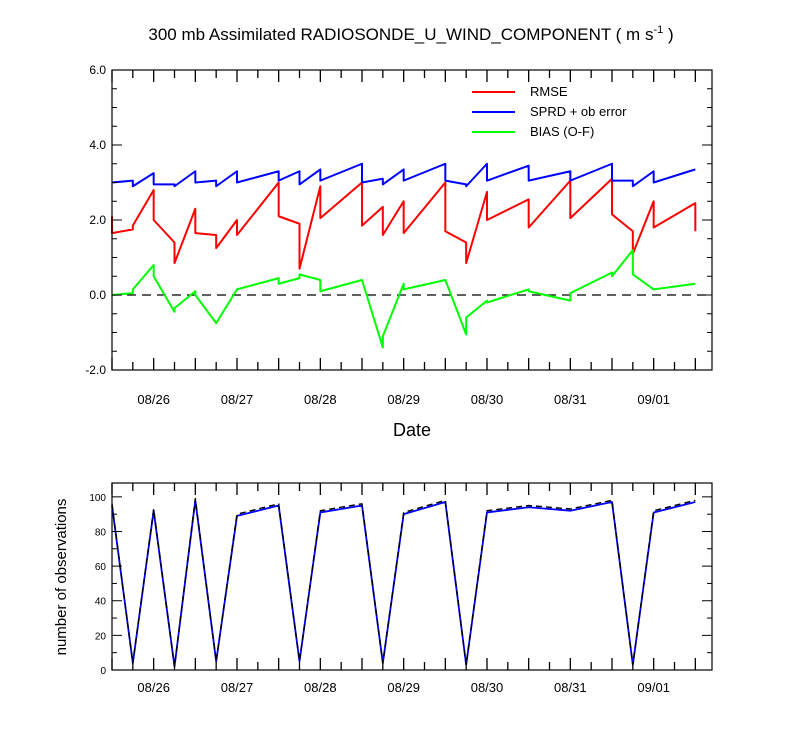 Image resolution: width=800 pixels, height=750 pixels. I want to click on top-x-tick-labels: 08/26 08/27 08/28 08/29 08/30 08/31 09/01, so click(403, 399).